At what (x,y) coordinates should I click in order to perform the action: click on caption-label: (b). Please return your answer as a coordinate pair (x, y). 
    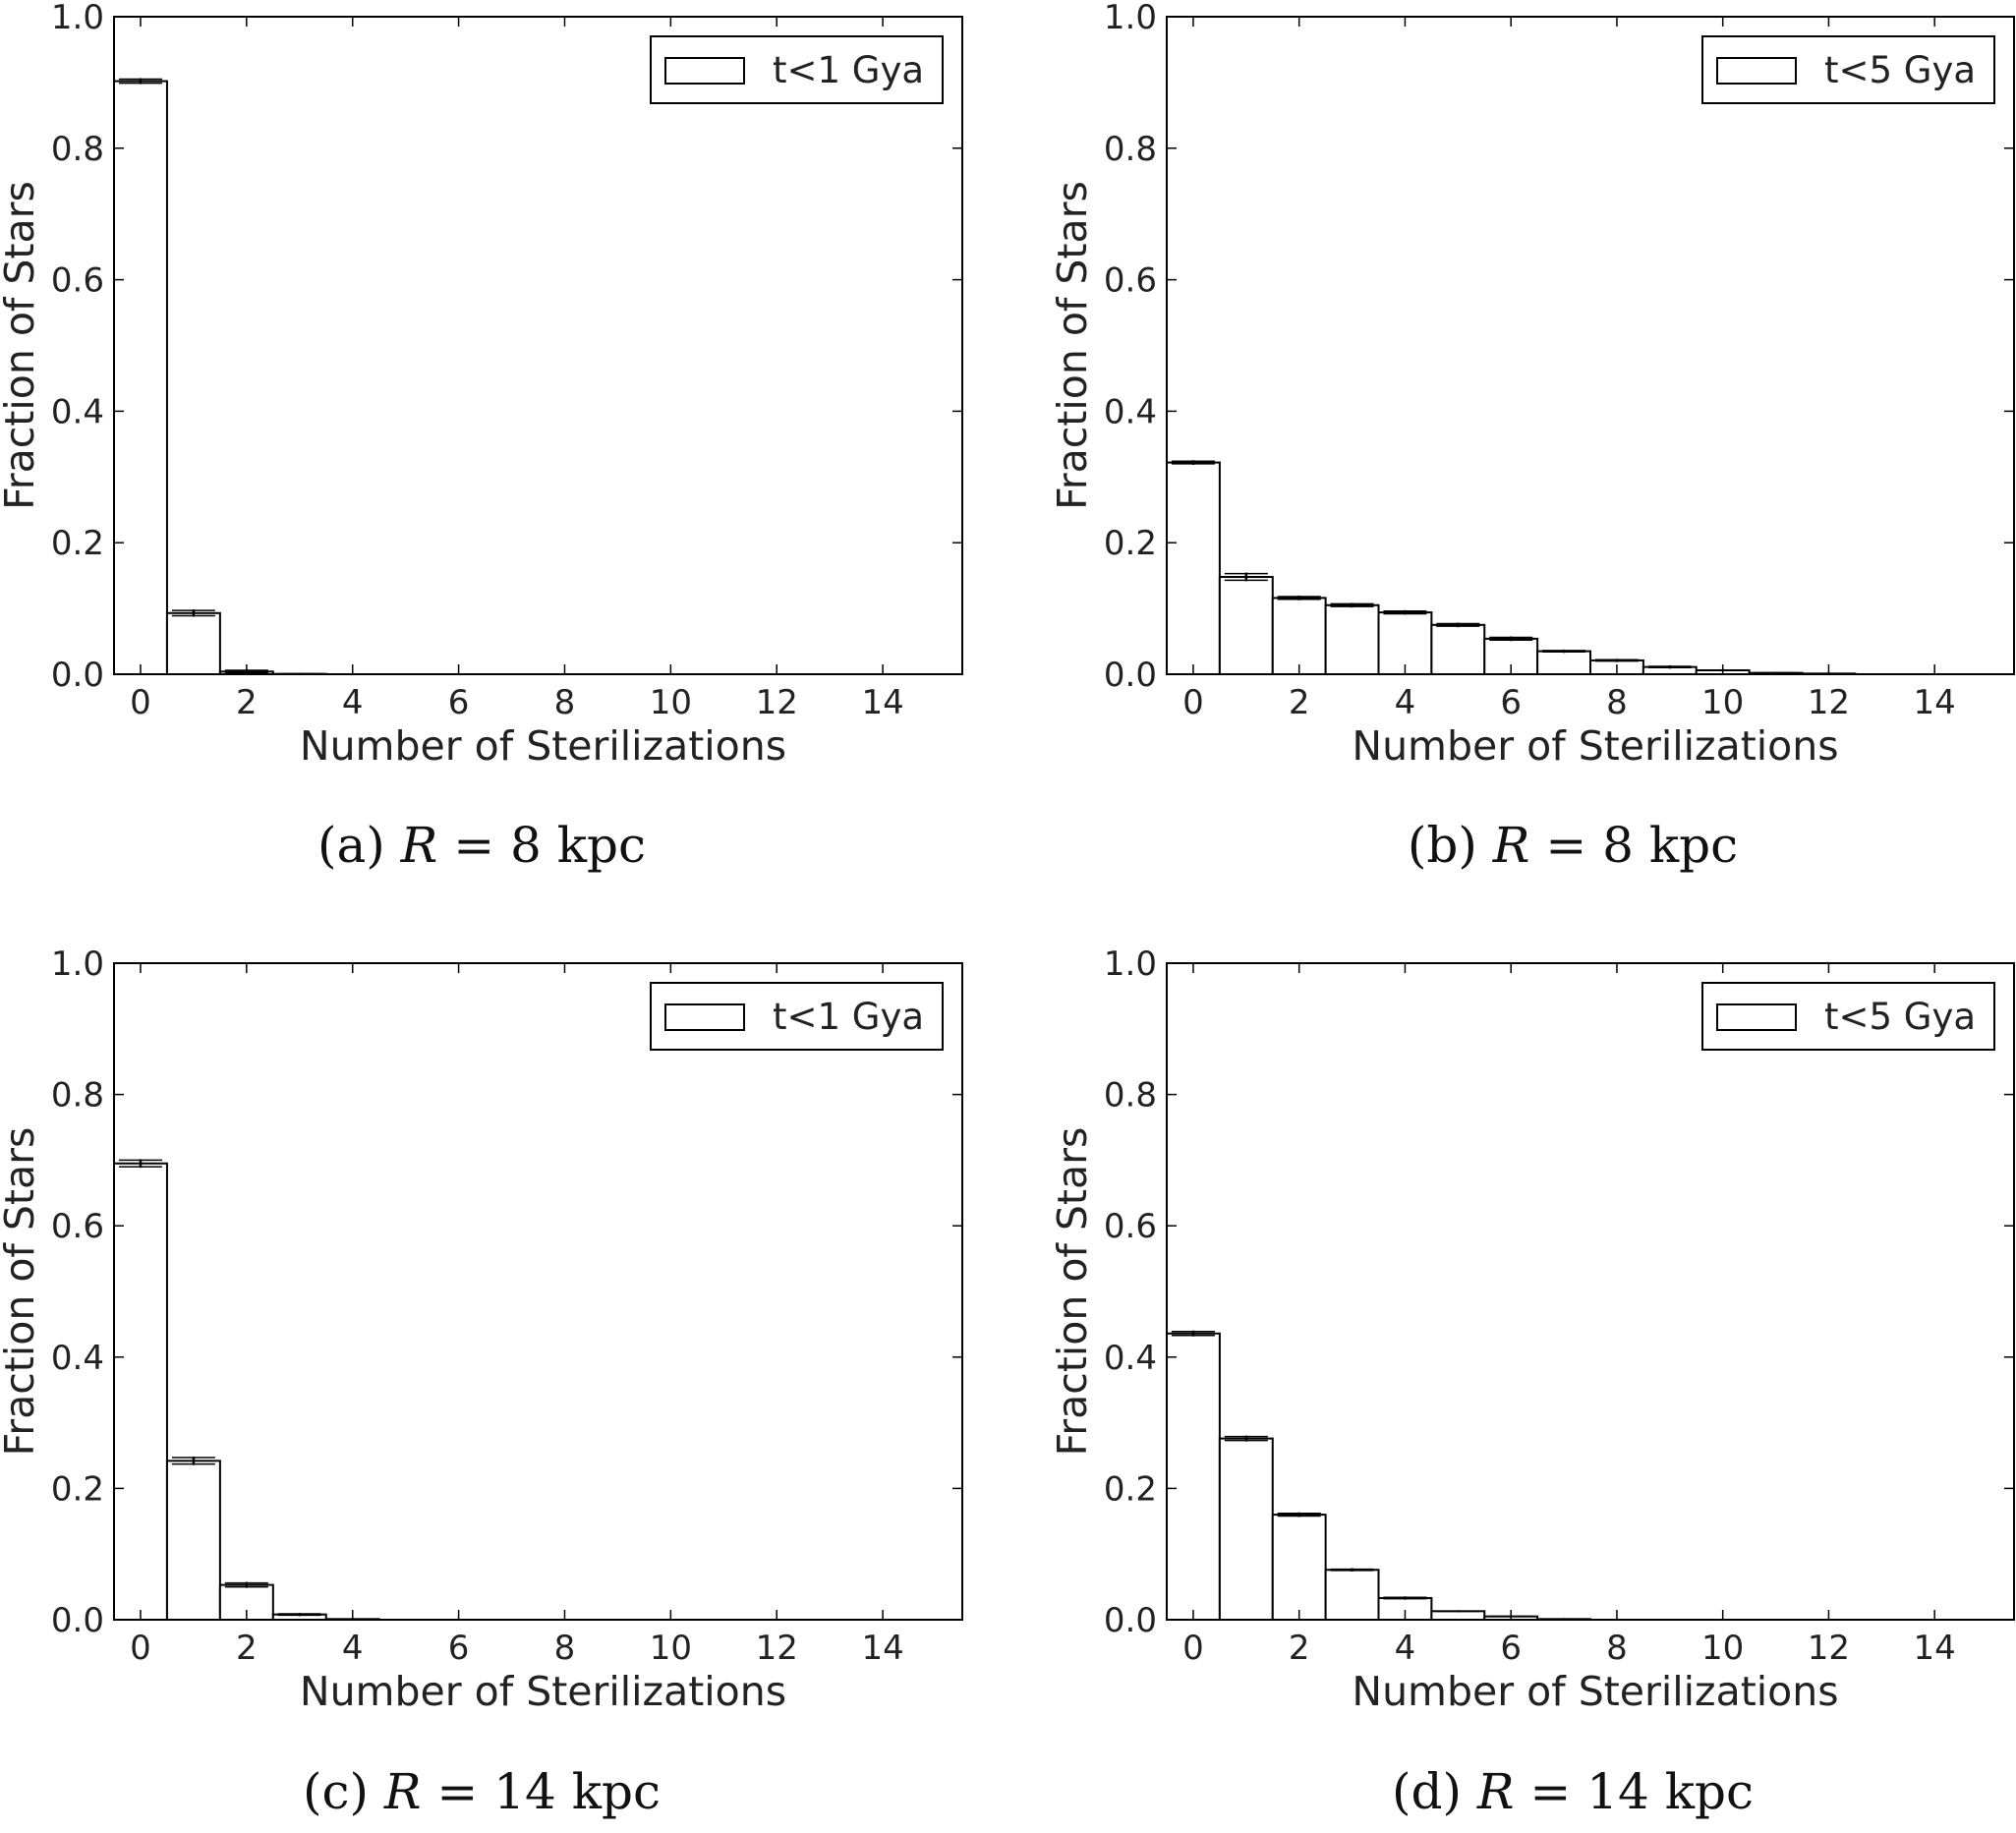
    Looking at the image, I should click on (1450, 845).